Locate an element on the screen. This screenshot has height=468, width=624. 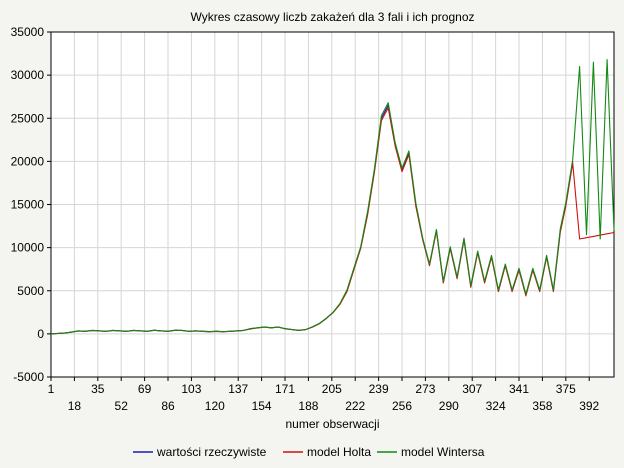
x-tick-label: 120 is located at coordinates (215, 406).